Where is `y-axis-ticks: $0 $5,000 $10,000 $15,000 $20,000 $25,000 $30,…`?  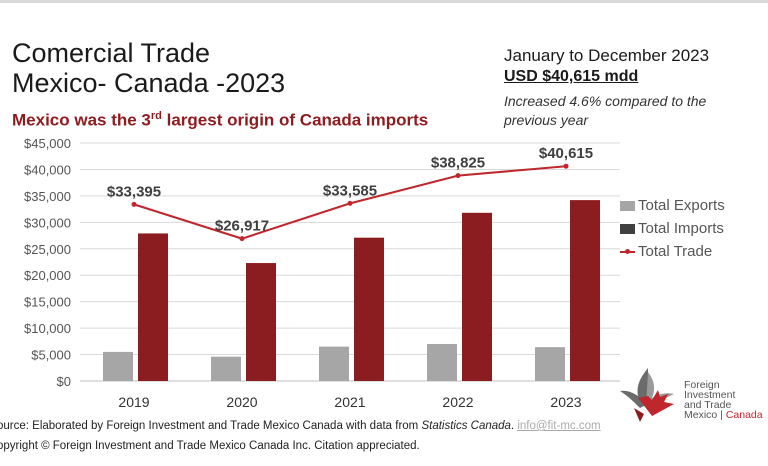
y-axis-ticks: $0 $5,000 $10,000 $15,000 $20,000 $25,000 $30,… is located at coordinates (47, 262).